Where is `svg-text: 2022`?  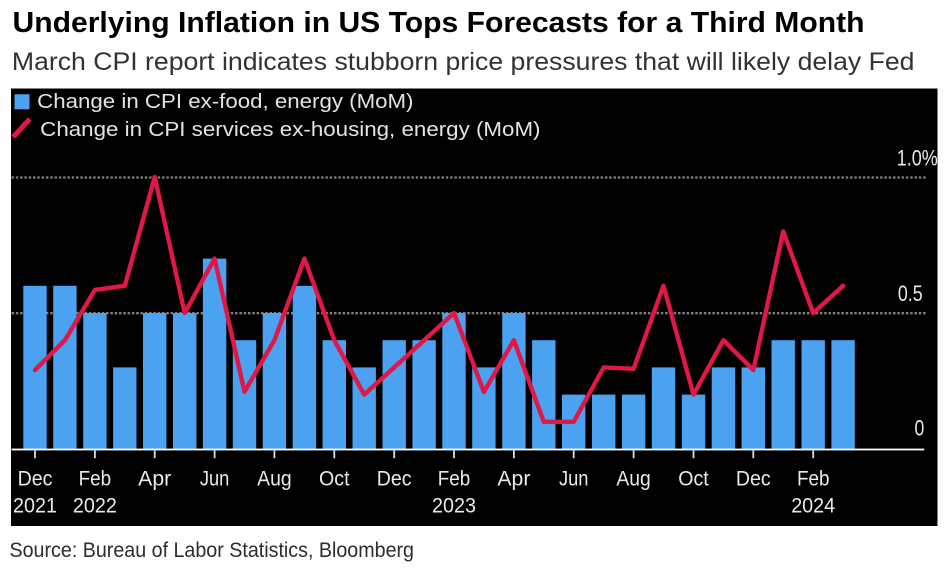
svg-text: 2022 is located at coordinates (95, 506).